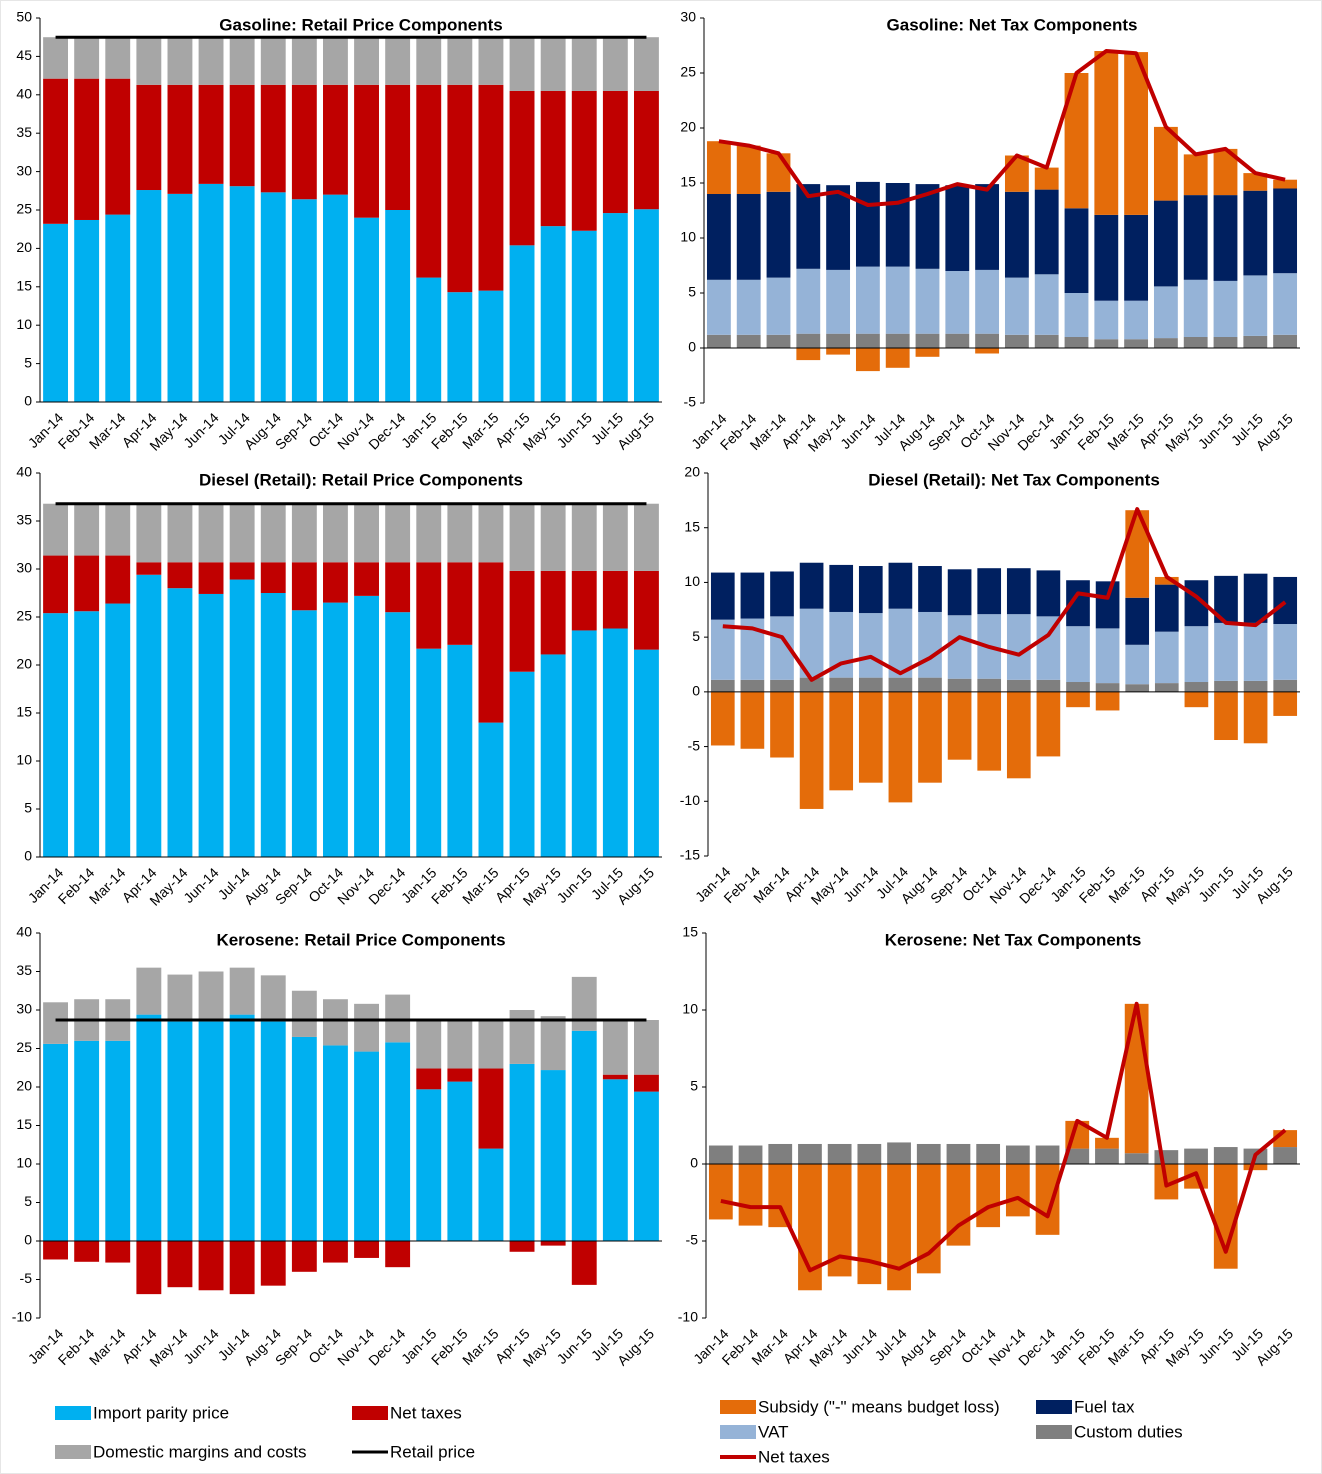  What do you see at coordinates (688, 17) in the screenshot?
I see `y-tick-label: 30` at bounding box center [688, 17].